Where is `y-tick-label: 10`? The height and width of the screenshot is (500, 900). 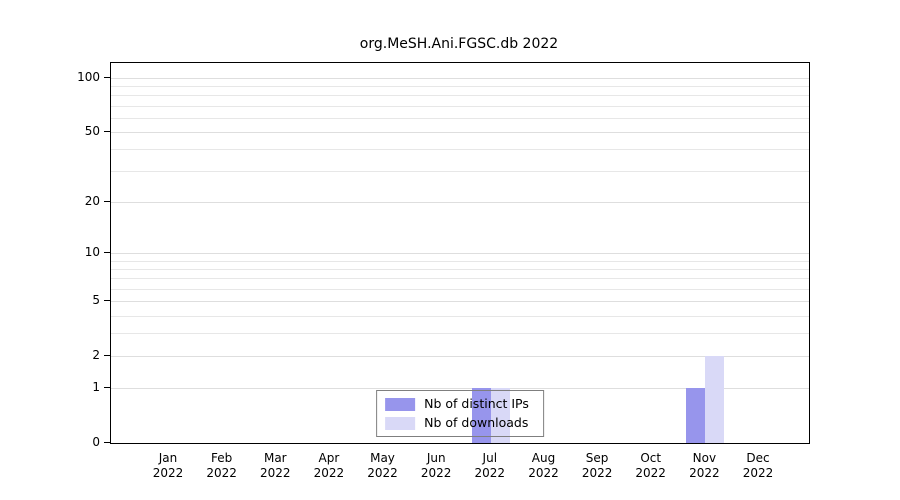 y-tick-label: 10 is located at coordinates (92, 252).